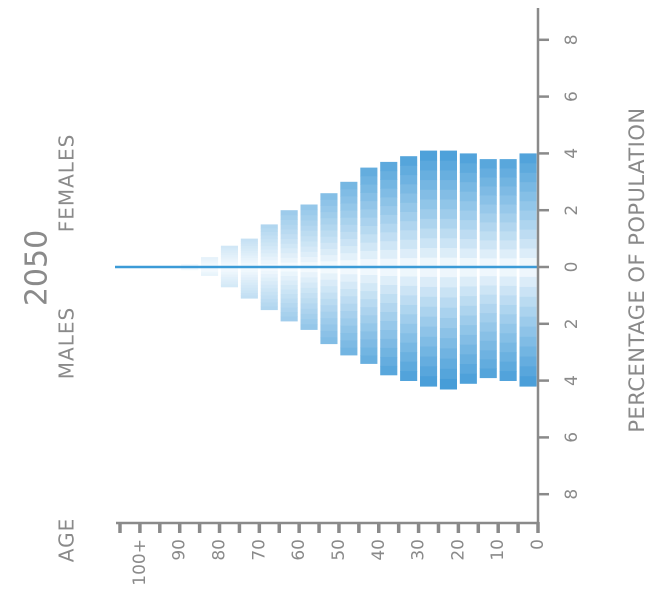 Image resolution: width=653 pixels, height=592 pixels. What do you see at coordinates (572, 267) in the screenshot?
I see `percentage-tick-label: 0` at bounding box center [572, 267].